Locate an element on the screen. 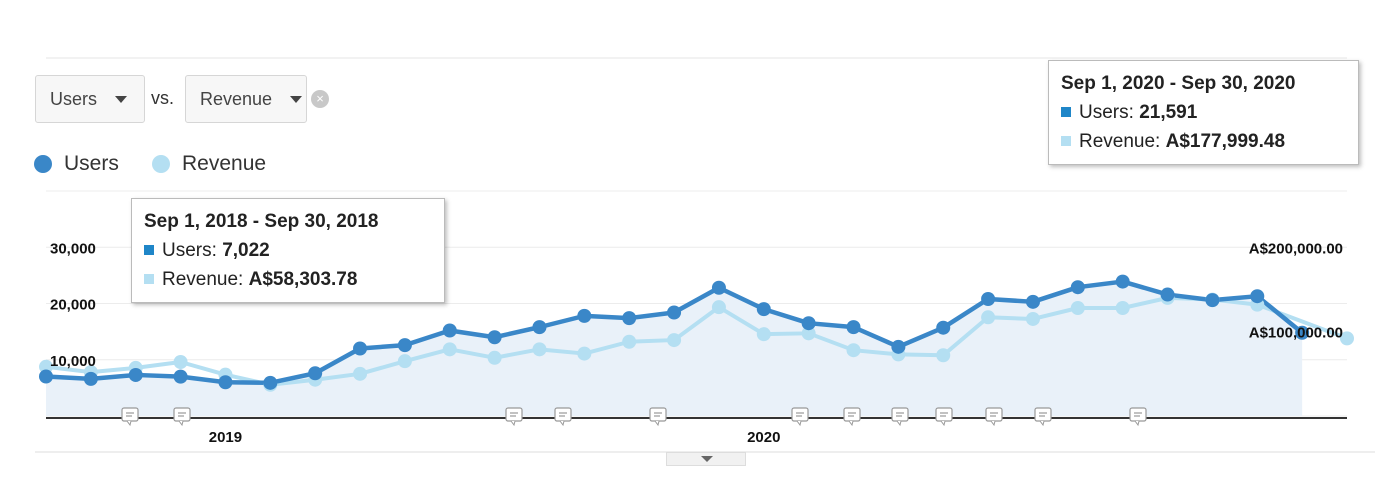 The image size is (1400, 500). tooltip-revenue-value: A$58,303.78 is located at coordinates (303, 279).